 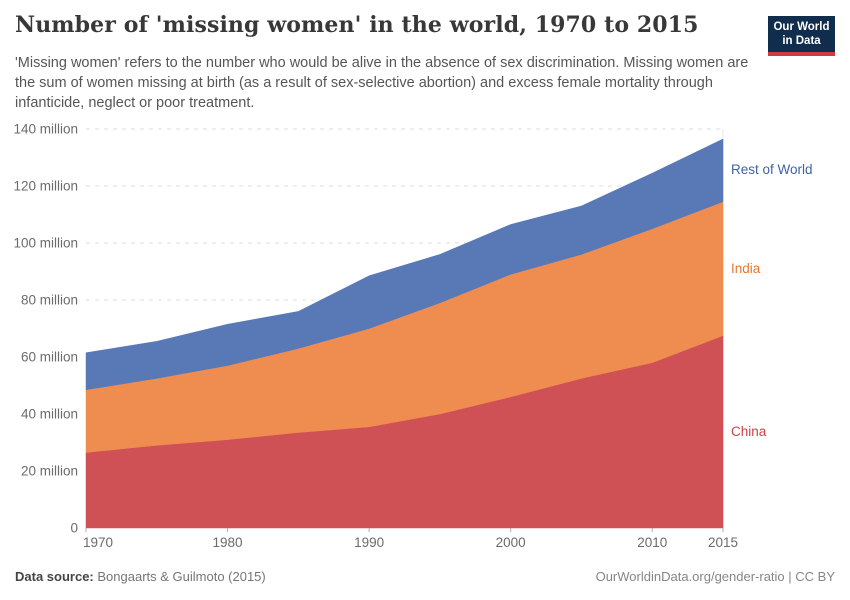 I want to click on svg-text: 0, so click(x=74, y=528).